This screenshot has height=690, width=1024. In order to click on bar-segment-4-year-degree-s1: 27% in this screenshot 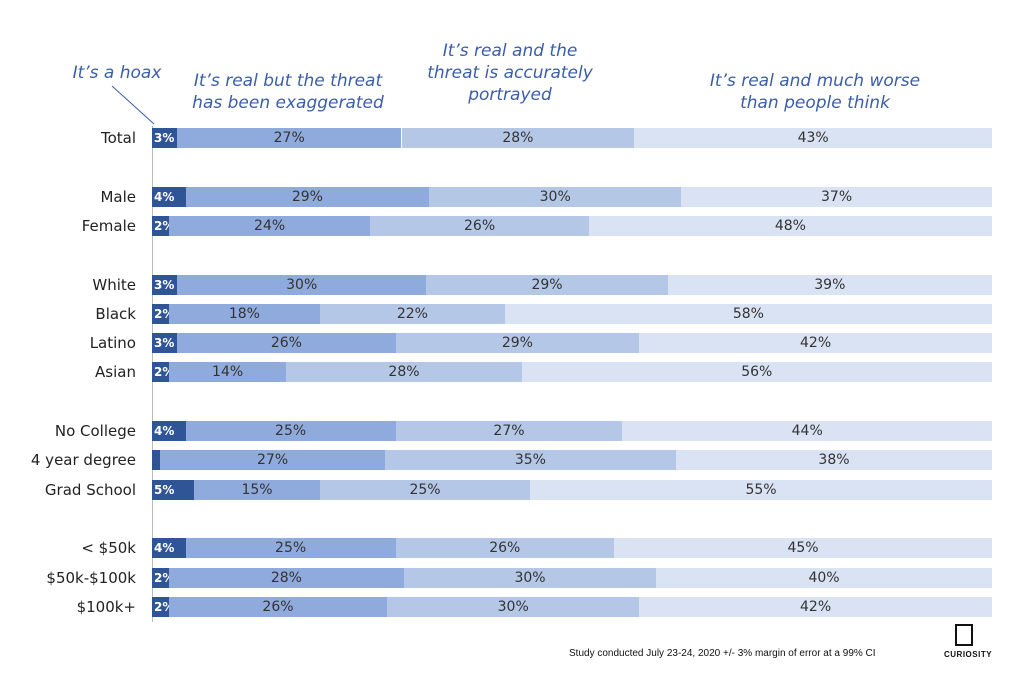, I will do `click(272, 460)`.